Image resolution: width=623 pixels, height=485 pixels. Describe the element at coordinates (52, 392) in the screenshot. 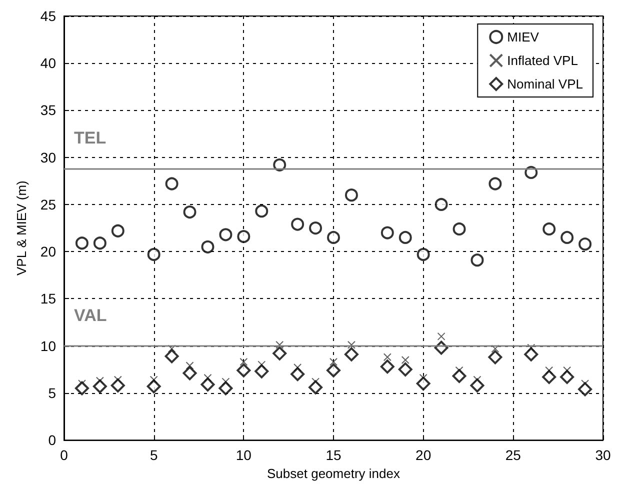

I see `y-tick-label: 5` at that location.